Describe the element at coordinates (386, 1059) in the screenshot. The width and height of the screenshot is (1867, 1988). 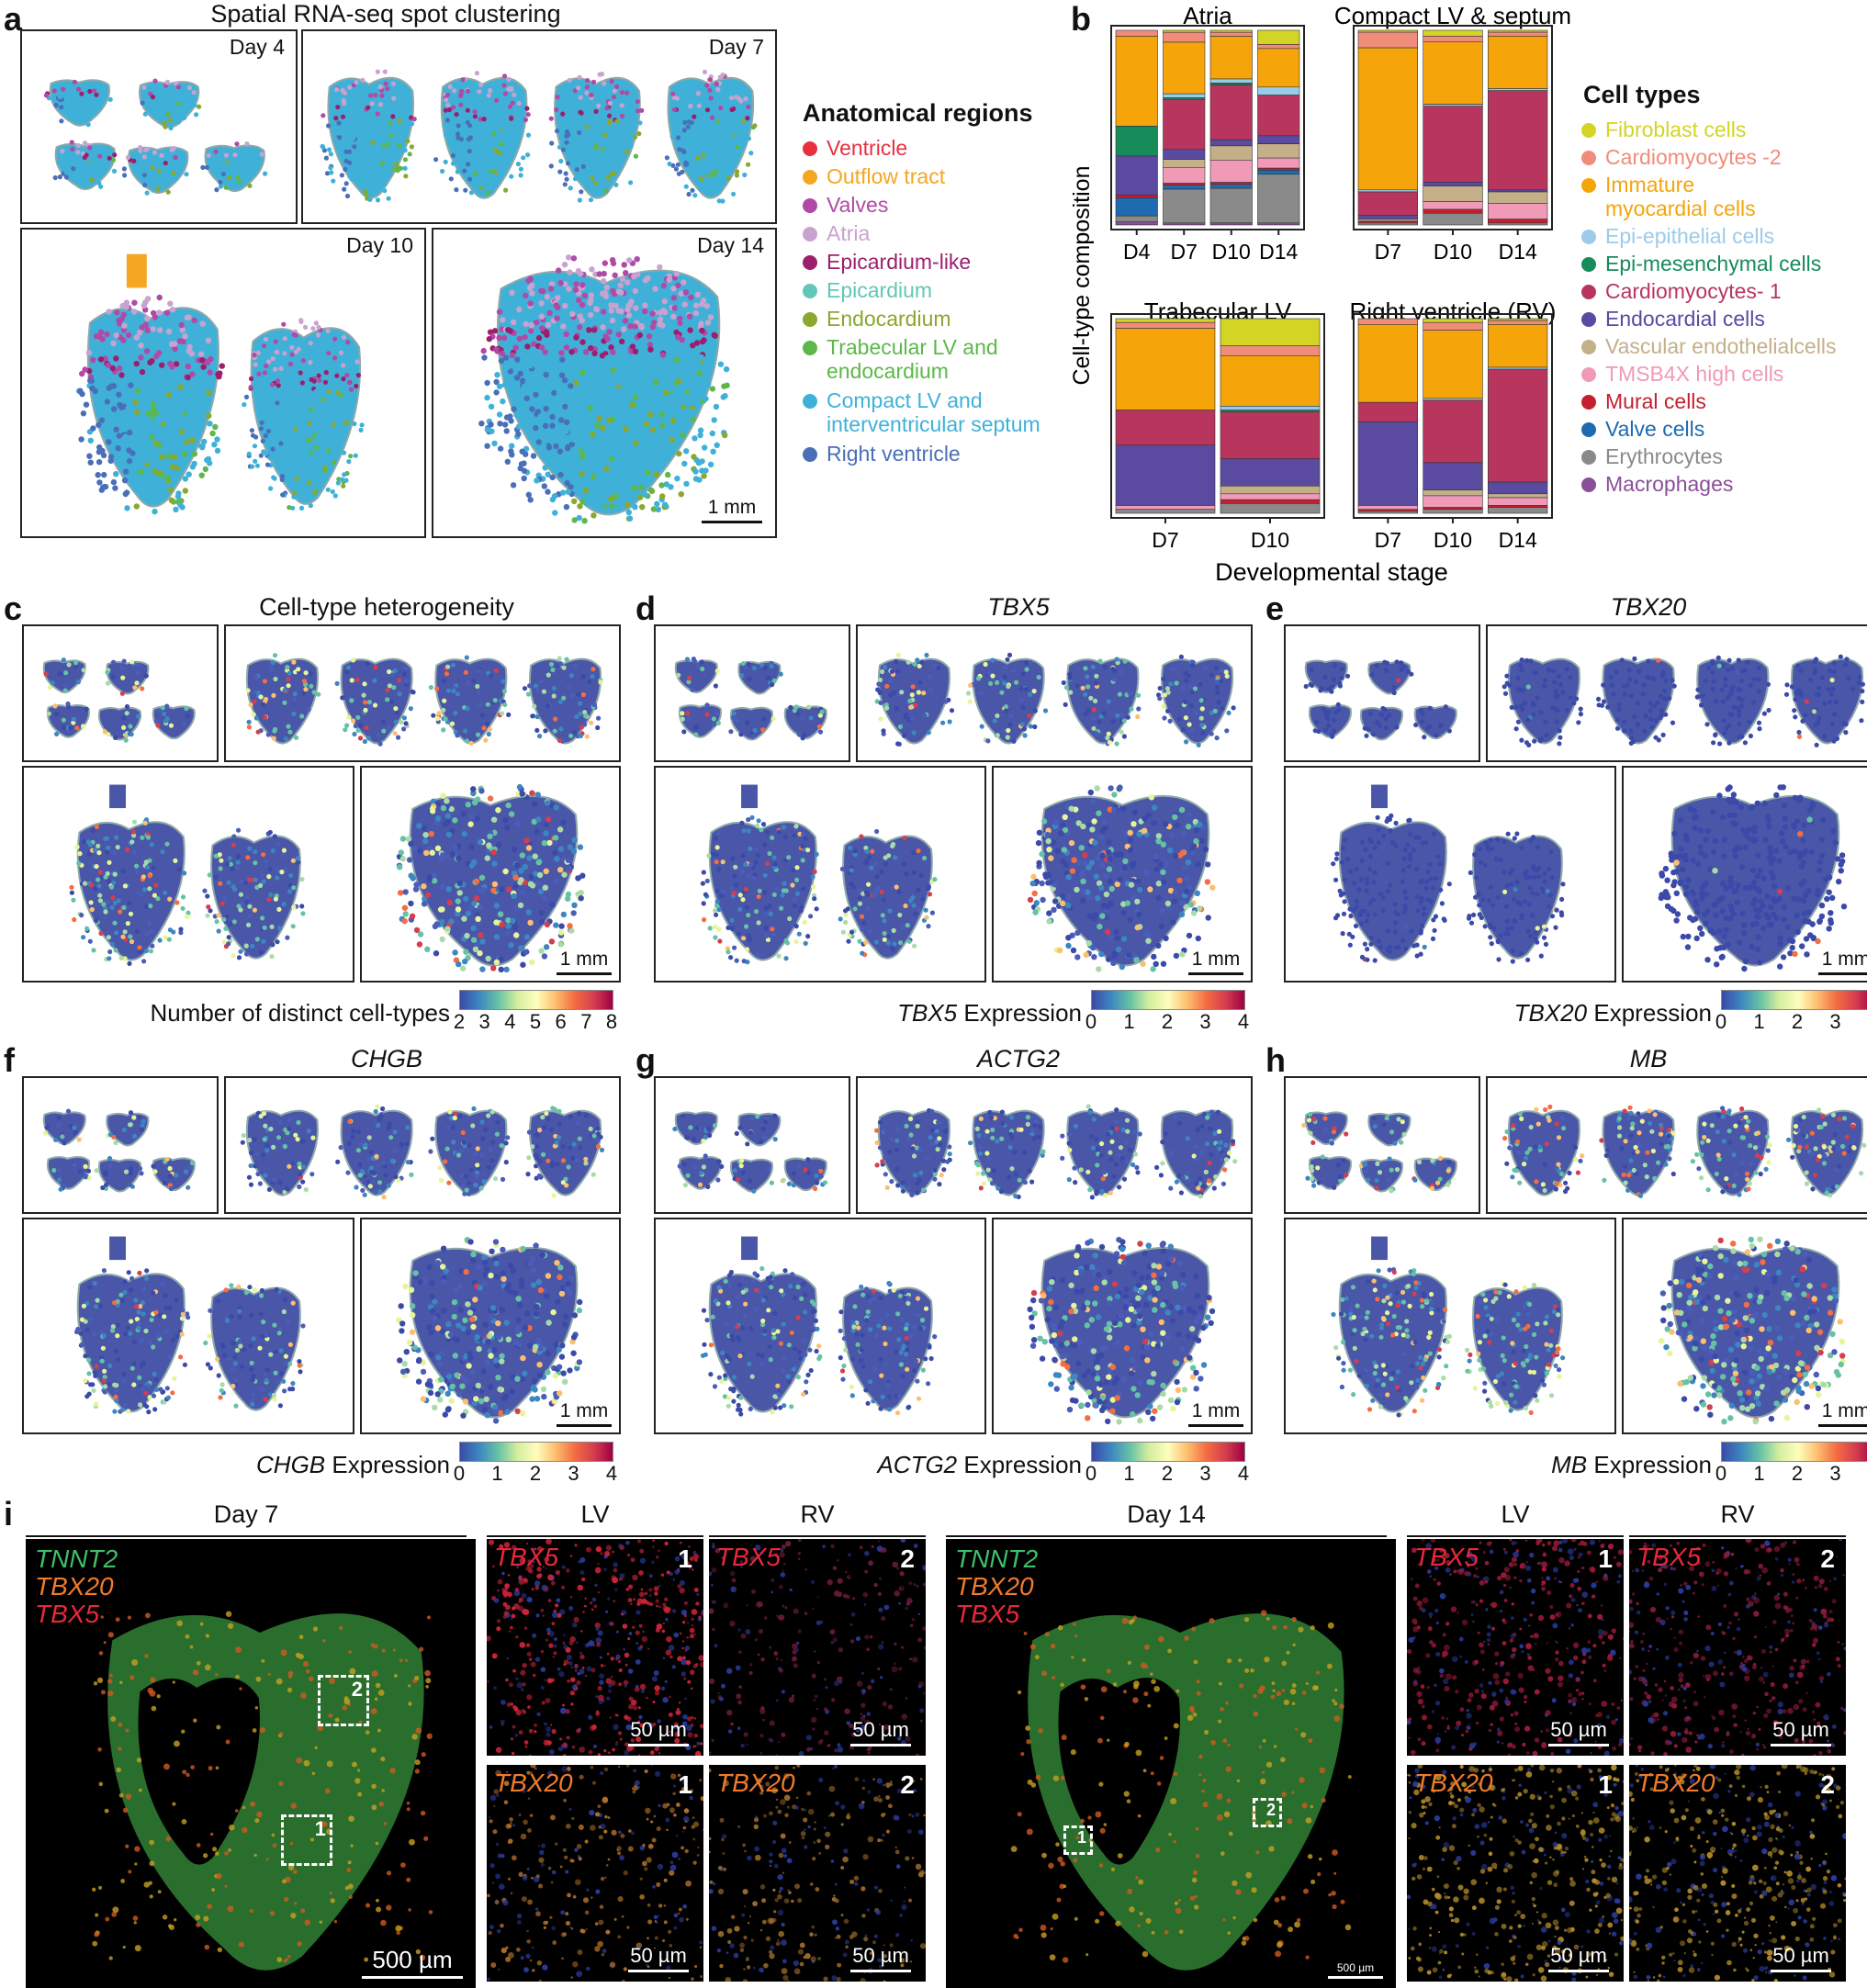
I see `feature-panel-title: CHGB` at that location.